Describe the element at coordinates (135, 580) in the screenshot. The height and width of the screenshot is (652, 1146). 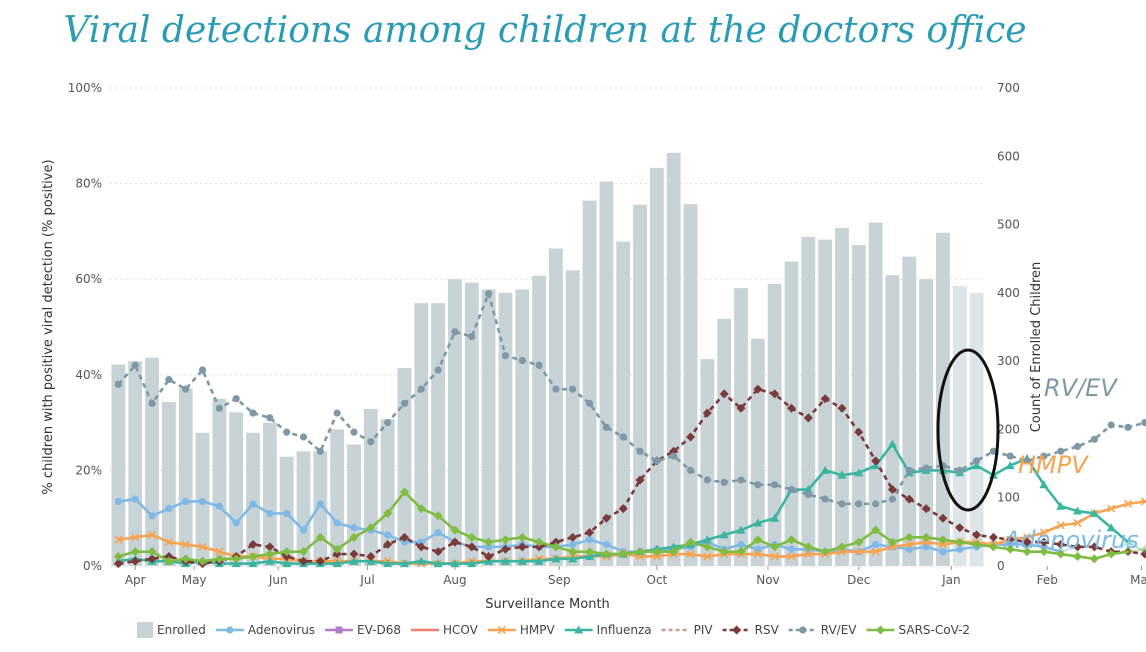
I see `x-tick-label: Apr` at that location.